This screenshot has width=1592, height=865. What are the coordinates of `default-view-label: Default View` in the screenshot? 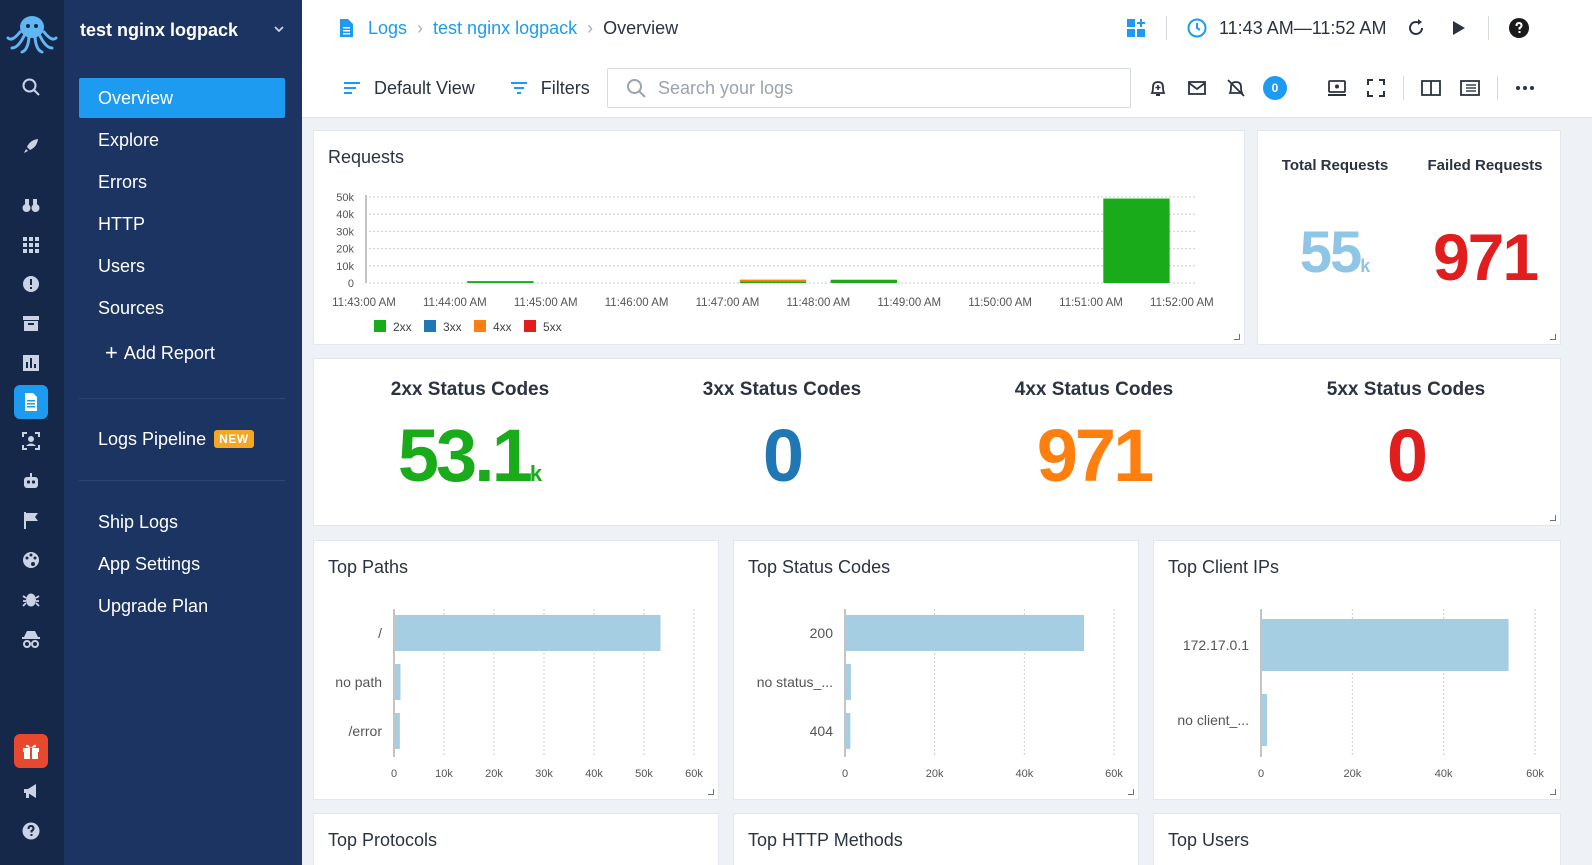 It's located at (424, 87).